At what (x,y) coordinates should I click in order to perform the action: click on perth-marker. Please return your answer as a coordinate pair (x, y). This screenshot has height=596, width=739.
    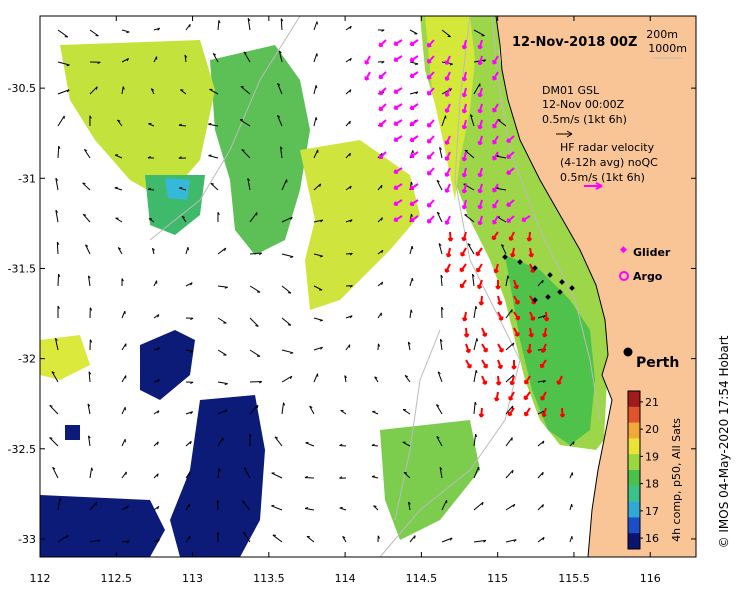
    Looking at the image, I should click on (628, 352).